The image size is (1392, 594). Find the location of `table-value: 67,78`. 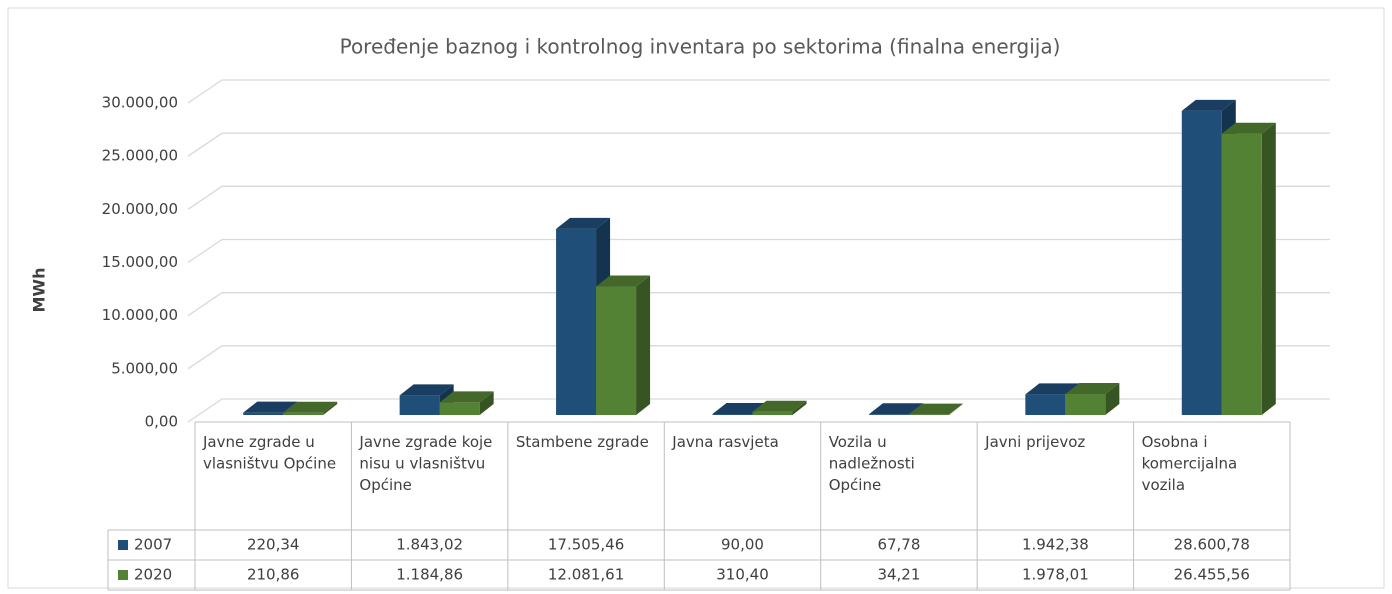

table-value: 67,78 is located at coordinates (898, 545).